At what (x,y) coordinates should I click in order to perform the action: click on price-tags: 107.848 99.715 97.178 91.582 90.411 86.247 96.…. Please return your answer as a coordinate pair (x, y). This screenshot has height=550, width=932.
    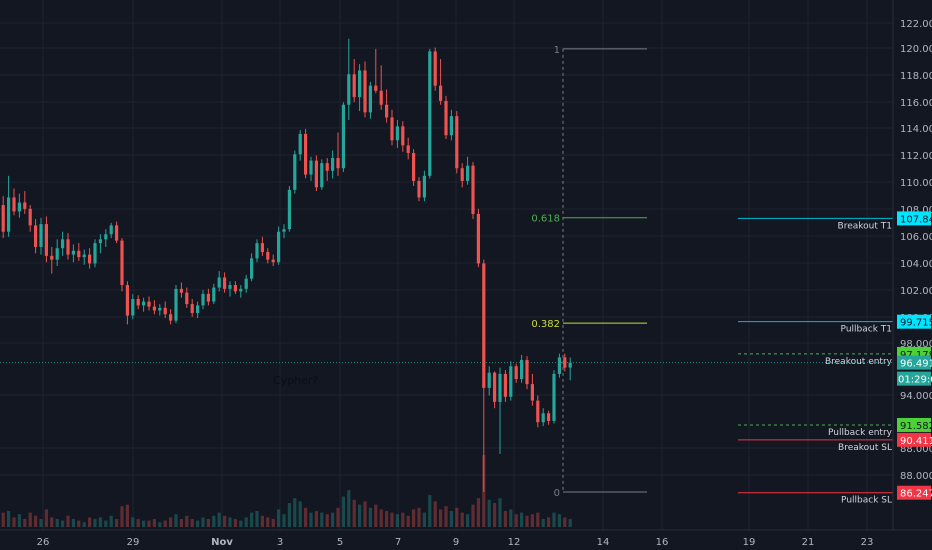
    Looking at the image, I should click on (914, 355).